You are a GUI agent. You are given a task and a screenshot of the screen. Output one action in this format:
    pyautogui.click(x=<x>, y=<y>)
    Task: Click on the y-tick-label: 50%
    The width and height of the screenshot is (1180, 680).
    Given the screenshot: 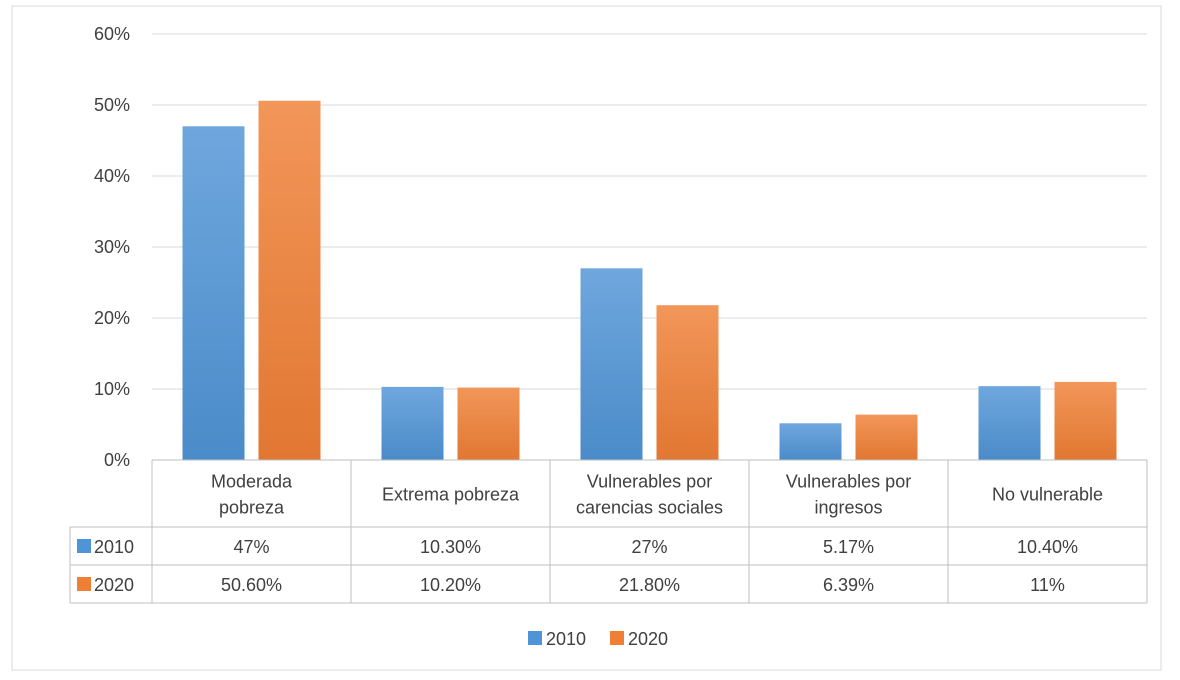 What is the action you would take?
    pyautogui.click(x=112, y=105)
    